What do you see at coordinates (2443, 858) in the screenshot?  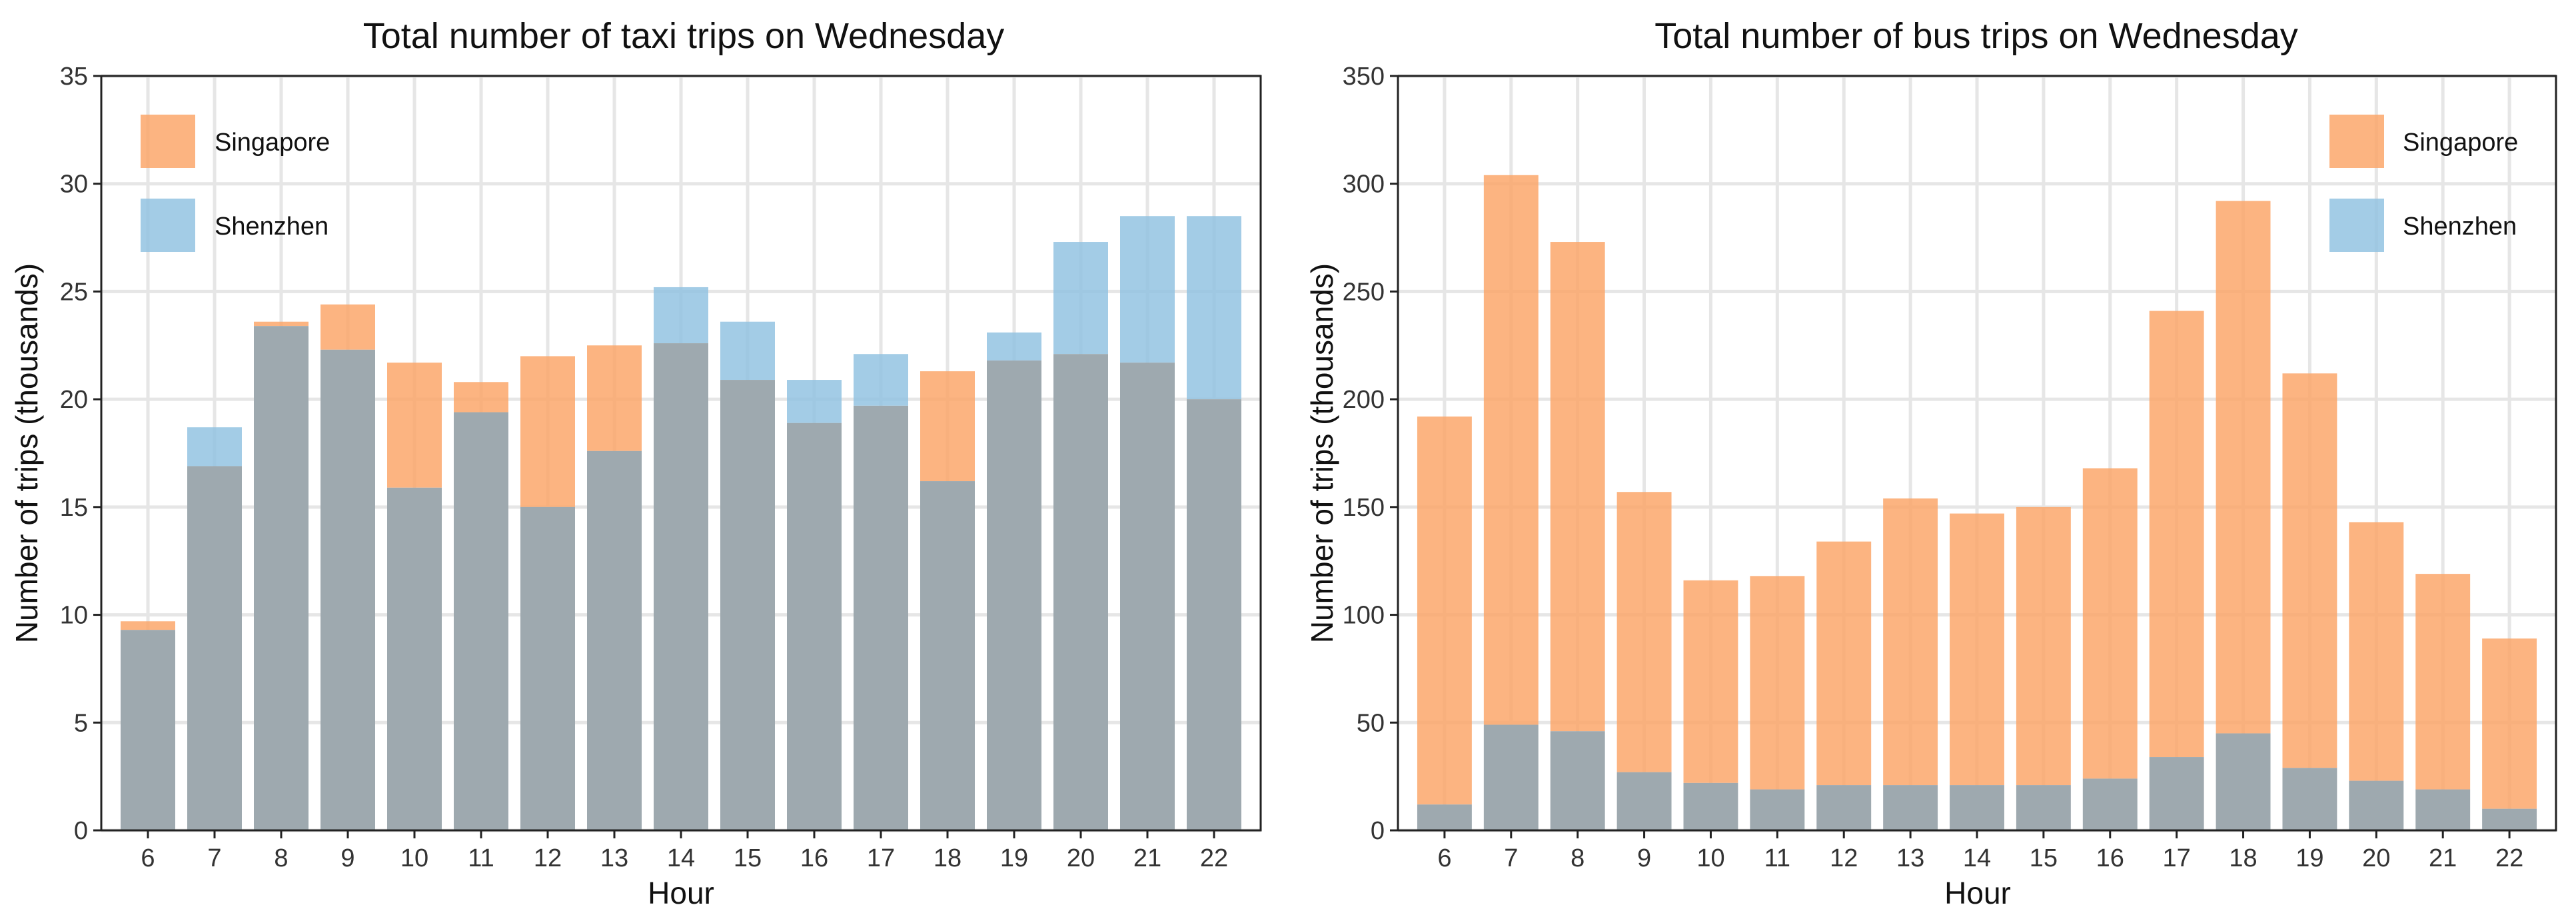 I see `bus-x-tick-label: 21` at bounding box center [2443, 858].